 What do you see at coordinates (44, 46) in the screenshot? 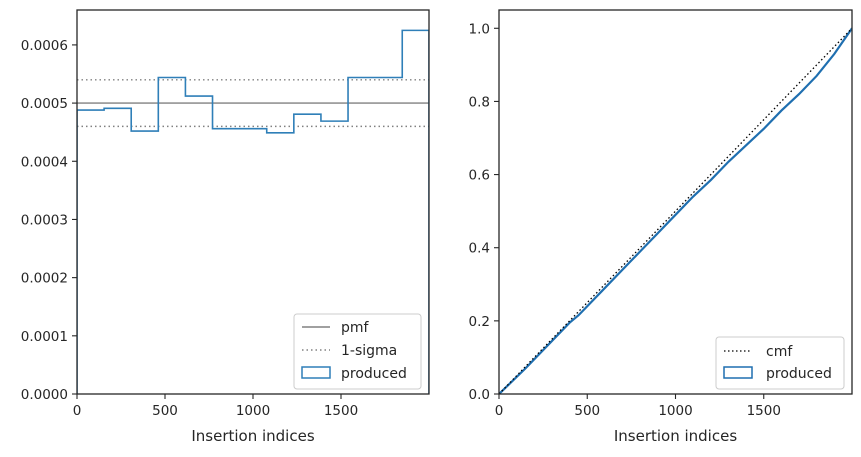
I see `y-tick-label: 0.0006` at bounding box center [44, 46].